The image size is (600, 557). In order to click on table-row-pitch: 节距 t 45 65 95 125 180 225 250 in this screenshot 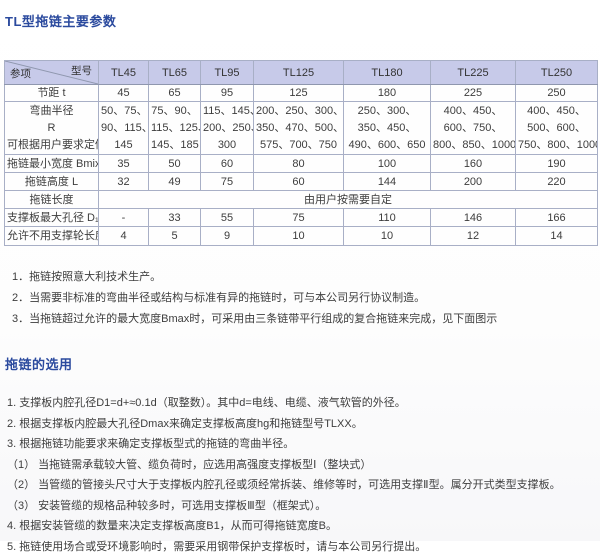, I will do `click(301, 93)`.